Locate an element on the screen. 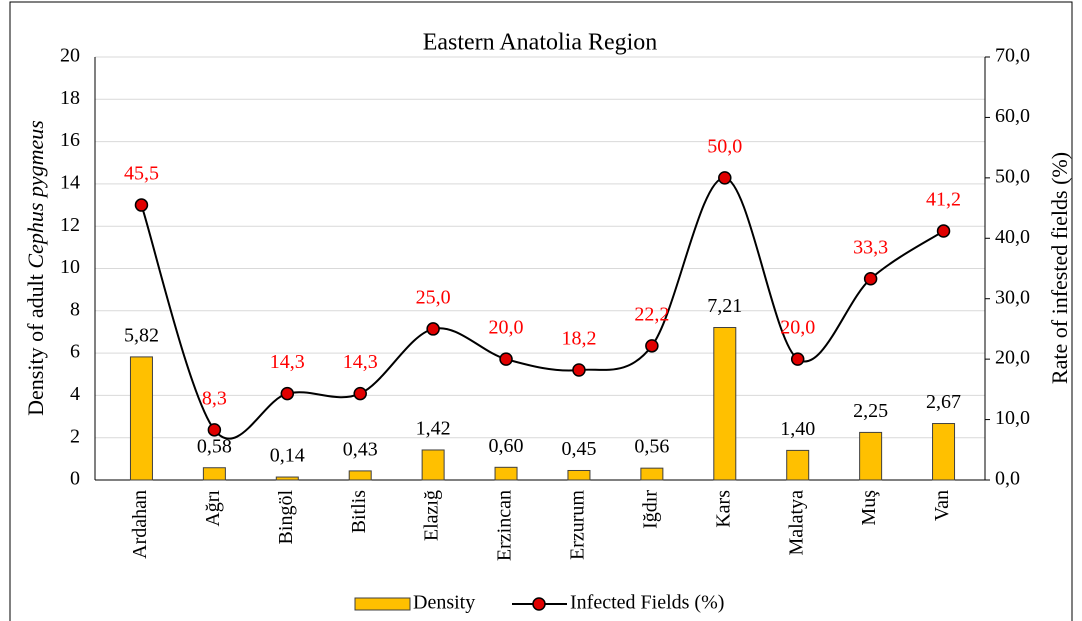 The width and height of the screenshot is (1082, 621). y-axis-label: Density of adult Cephus pygmeus is located at coordinates (35, 268).